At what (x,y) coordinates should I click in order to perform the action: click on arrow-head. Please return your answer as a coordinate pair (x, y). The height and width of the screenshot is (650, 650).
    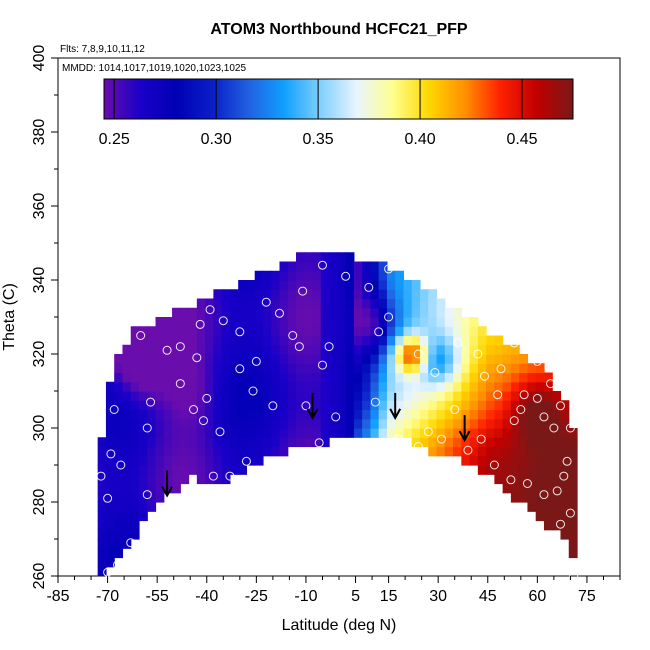
    Looking at the image, I should click on (464, 436).